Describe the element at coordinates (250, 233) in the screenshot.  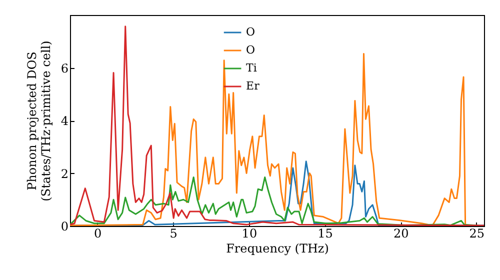
I see `x-tick-label: 10` at that location.